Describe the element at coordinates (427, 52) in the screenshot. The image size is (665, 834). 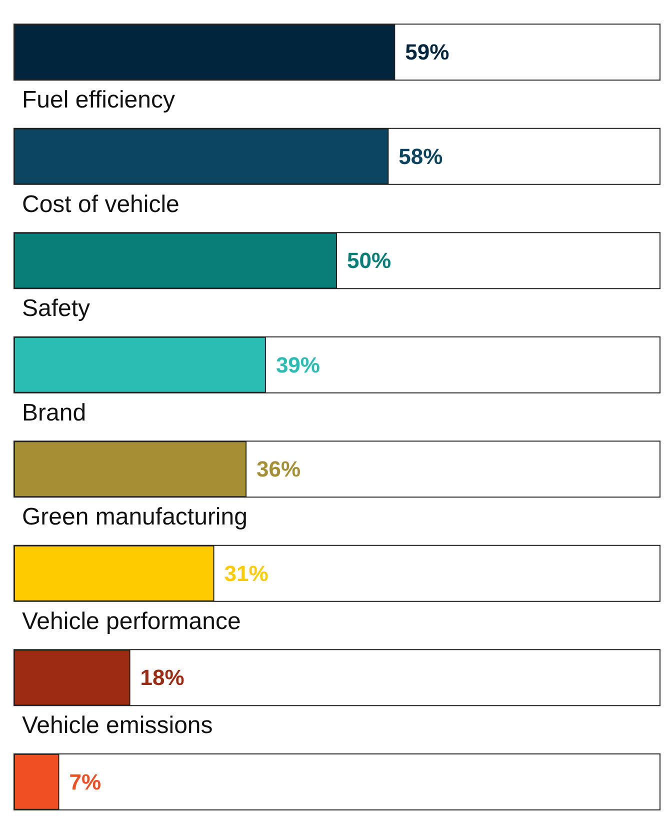
I see `data-label: 59%` at that location.